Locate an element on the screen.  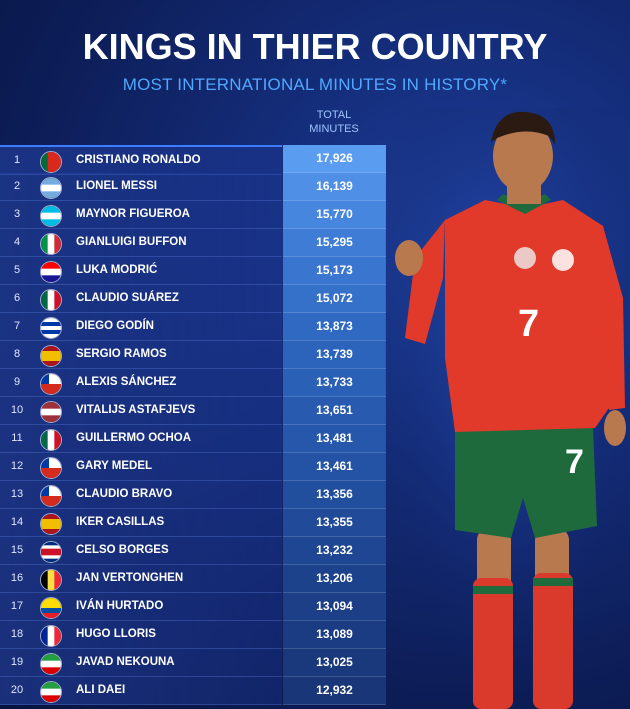
minutes-value: 13,206 is located at coordinates (334, 579).